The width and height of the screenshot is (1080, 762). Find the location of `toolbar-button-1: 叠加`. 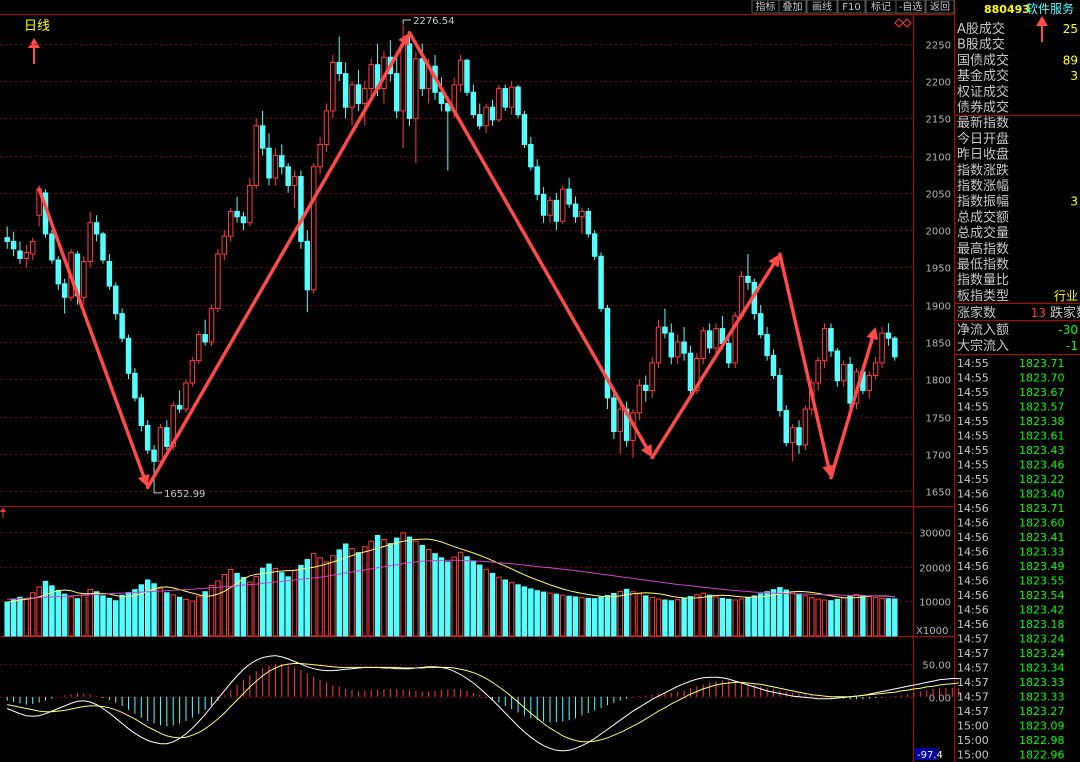

toolbar-button-1: 叠加 is located at coordinates (792, 7).